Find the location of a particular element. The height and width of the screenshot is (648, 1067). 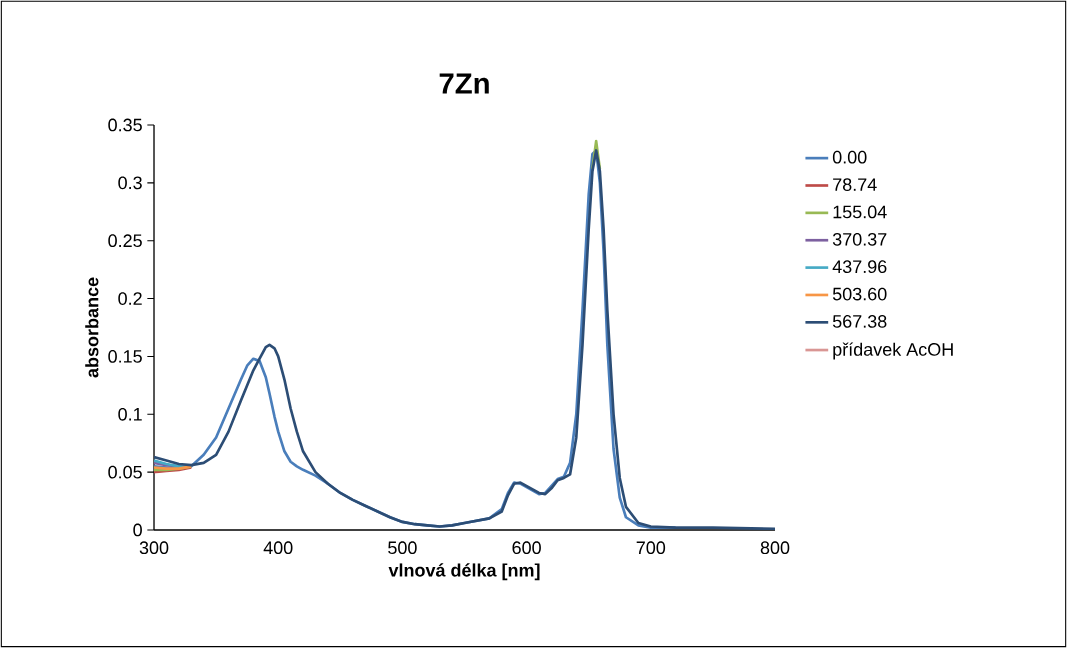

y-tick-label: 0.1 is located at coordinates (130, 414).